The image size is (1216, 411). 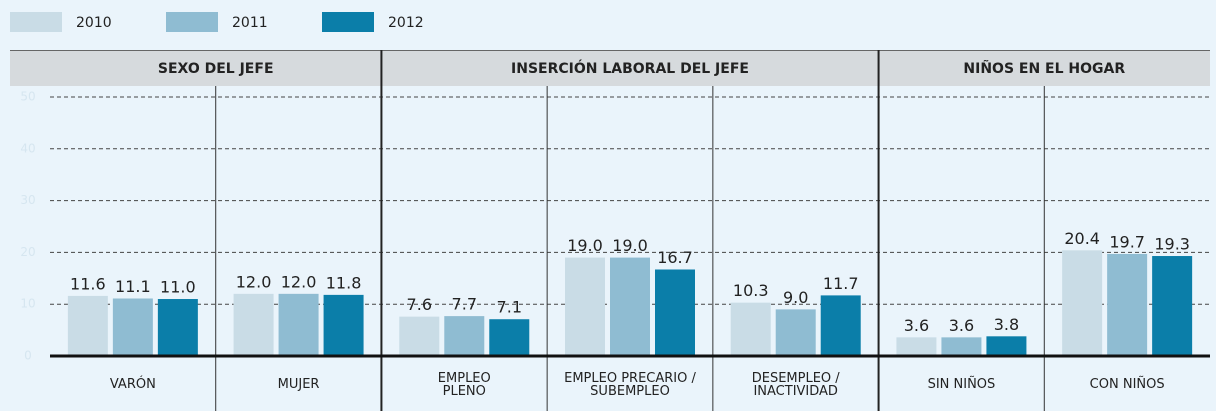 What do you see at coordinates (961, 384) in the screenshot?
I see `x-tick-label: SIN NIÑOS` at bounding box center [961, 384].